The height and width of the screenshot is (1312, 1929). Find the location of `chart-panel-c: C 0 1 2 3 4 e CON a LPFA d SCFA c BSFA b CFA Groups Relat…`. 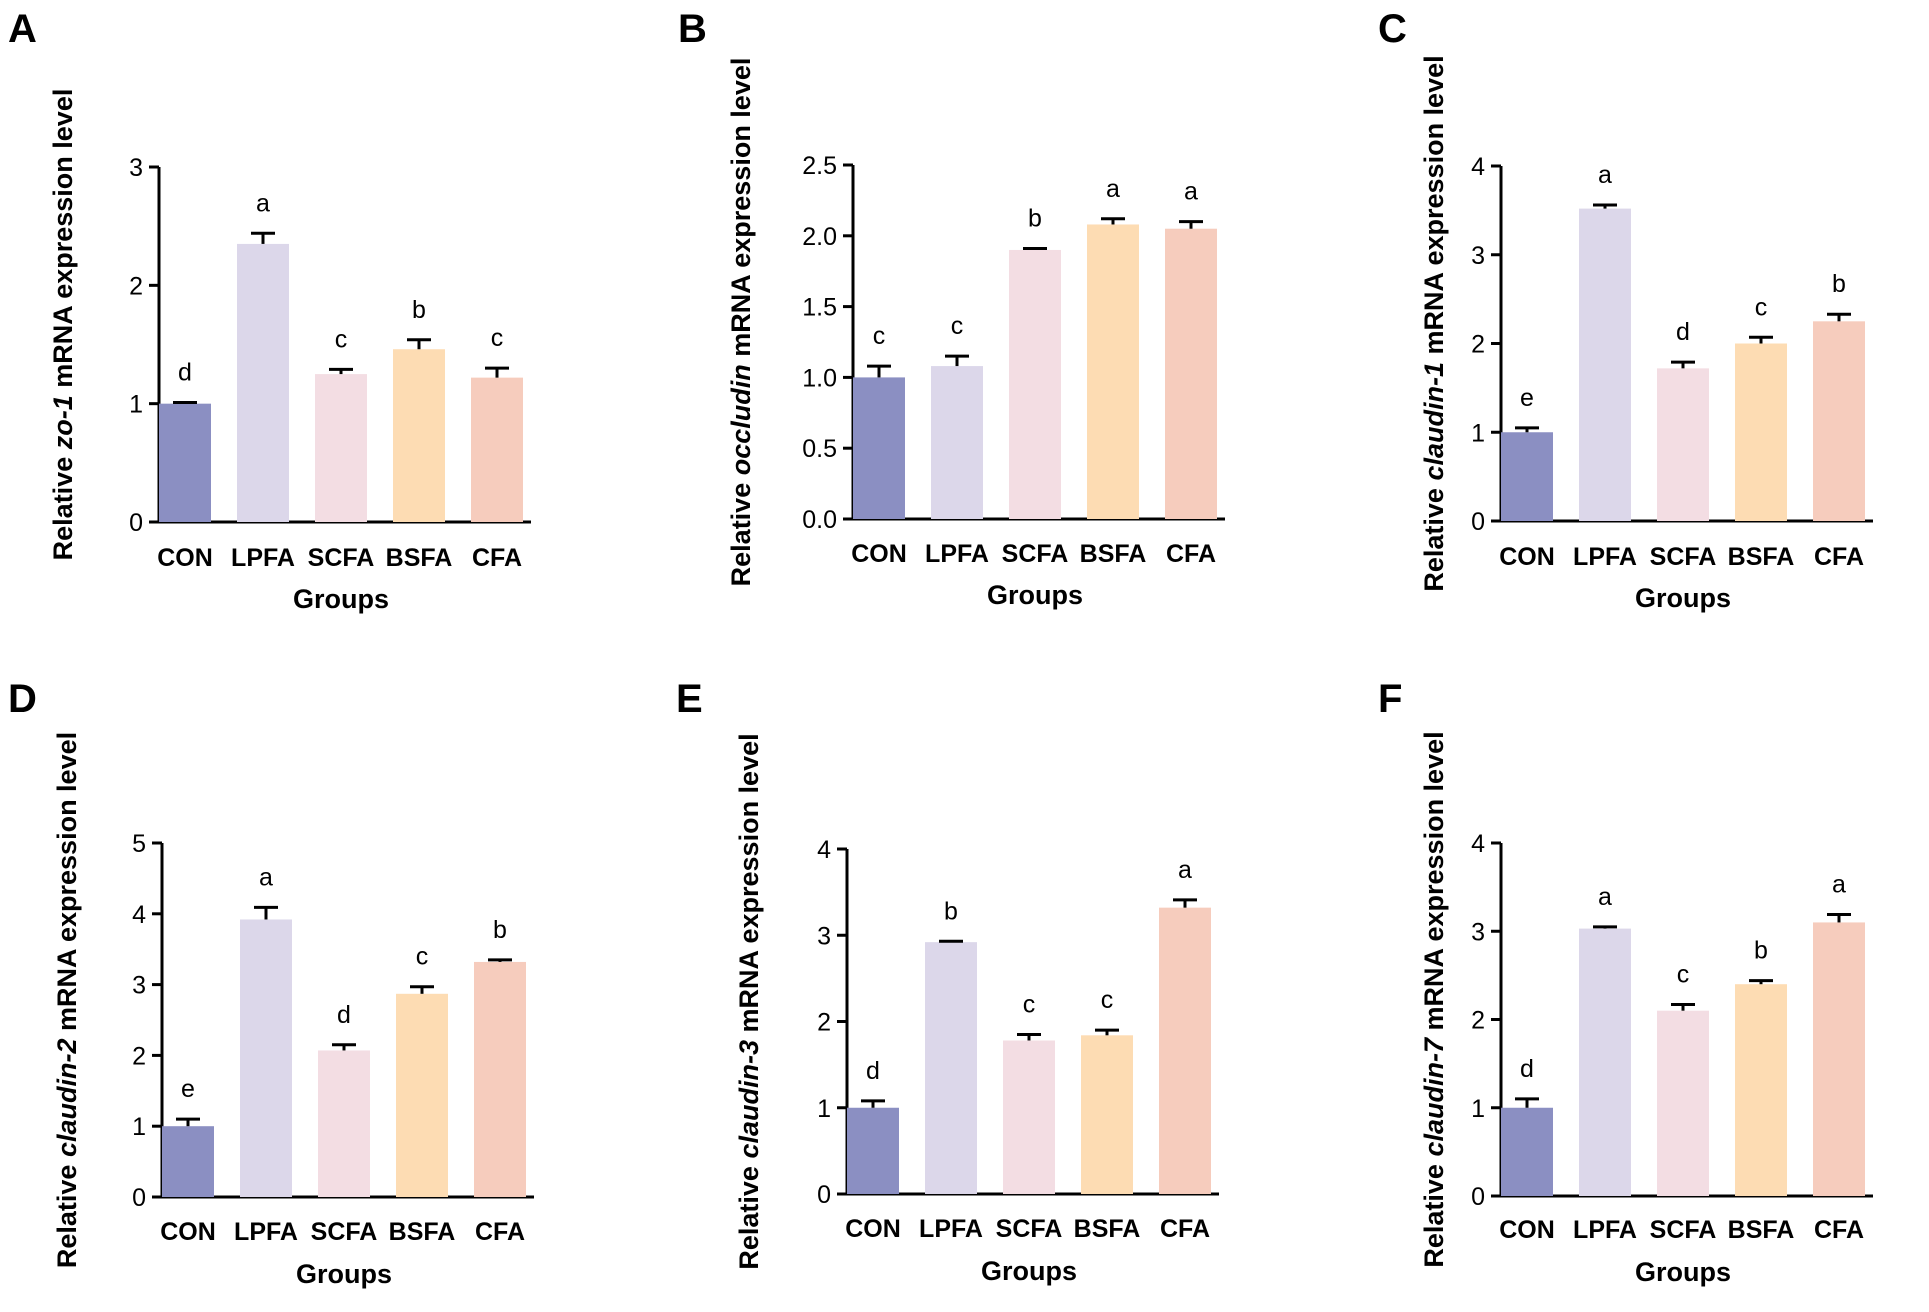

chart-panel-c: C 0 1 2 3 4 e CON a LPFA d SCFA c BSFA b CFA Groups Relat… is located at coordinates (1625, 310).